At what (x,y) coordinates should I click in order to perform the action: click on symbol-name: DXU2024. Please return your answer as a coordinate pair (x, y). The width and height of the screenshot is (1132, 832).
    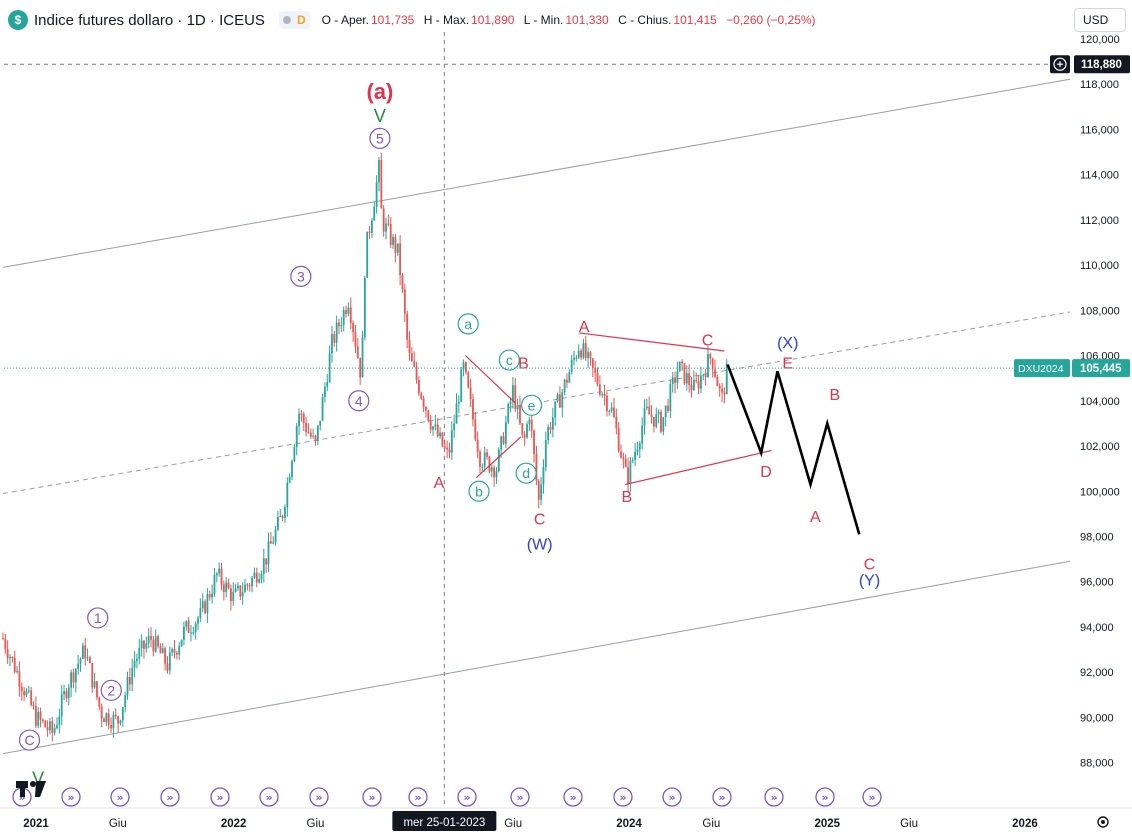
    Looking at the image, I should click on (1041, 369).